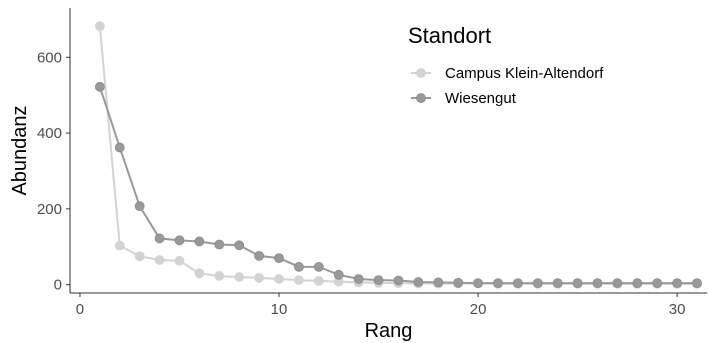 The height and width of the screenshot is (343, 708). I want to click on legend-label: Campus Klein-Altendorf, so click(524, 73).